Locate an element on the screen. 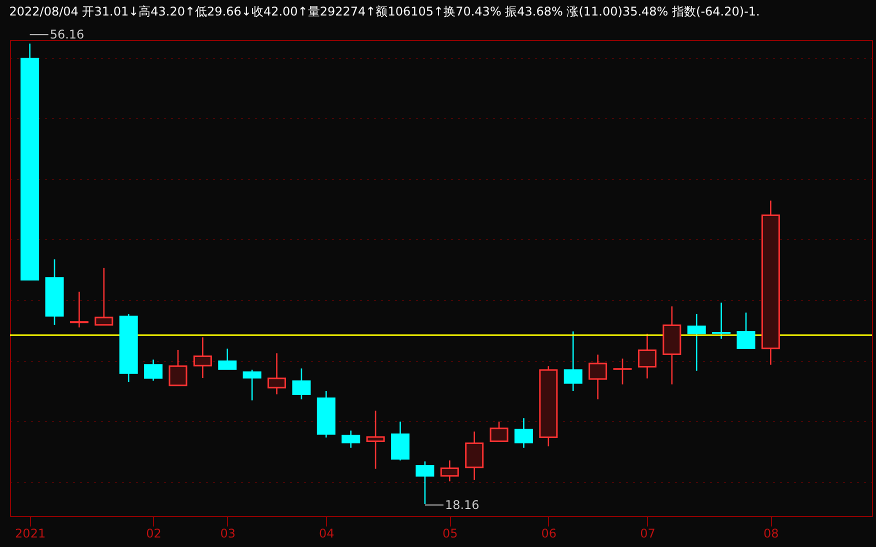 This screenshot has height=547, width=876. x-tick-label: 08 is located at coordinates (771, 533).